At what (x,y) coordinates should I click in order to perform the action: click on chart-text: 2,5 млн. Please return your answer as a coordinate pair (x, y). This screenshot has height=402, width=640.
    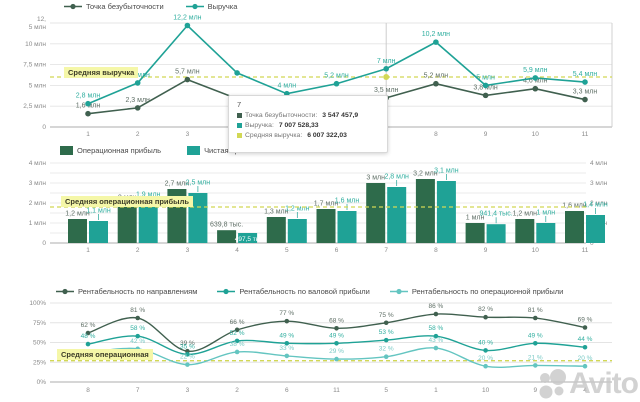
    Looking at the image, I should click on (34, 106).